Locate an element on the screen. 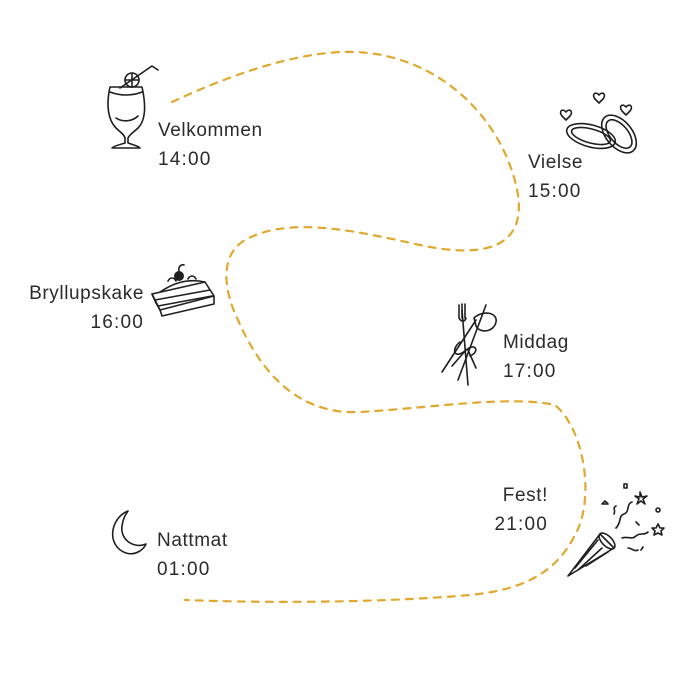  event-dinner: Middag 17:00 is located at coordinates (536, 357).